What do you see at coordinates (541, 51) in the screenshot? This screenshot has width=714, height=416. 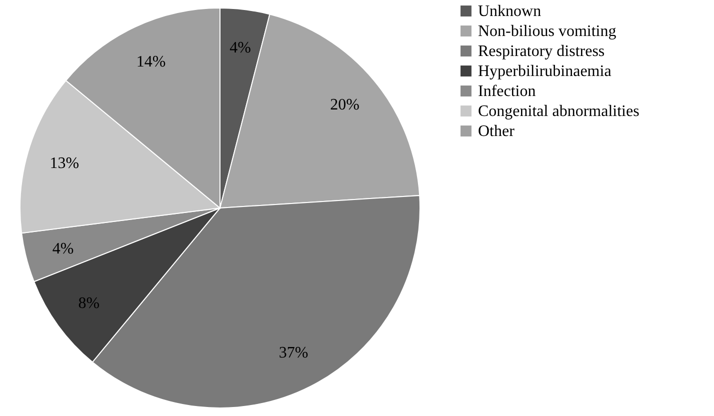 I see `legend-label: Respiratory distress` at bounding box center [541, 51].